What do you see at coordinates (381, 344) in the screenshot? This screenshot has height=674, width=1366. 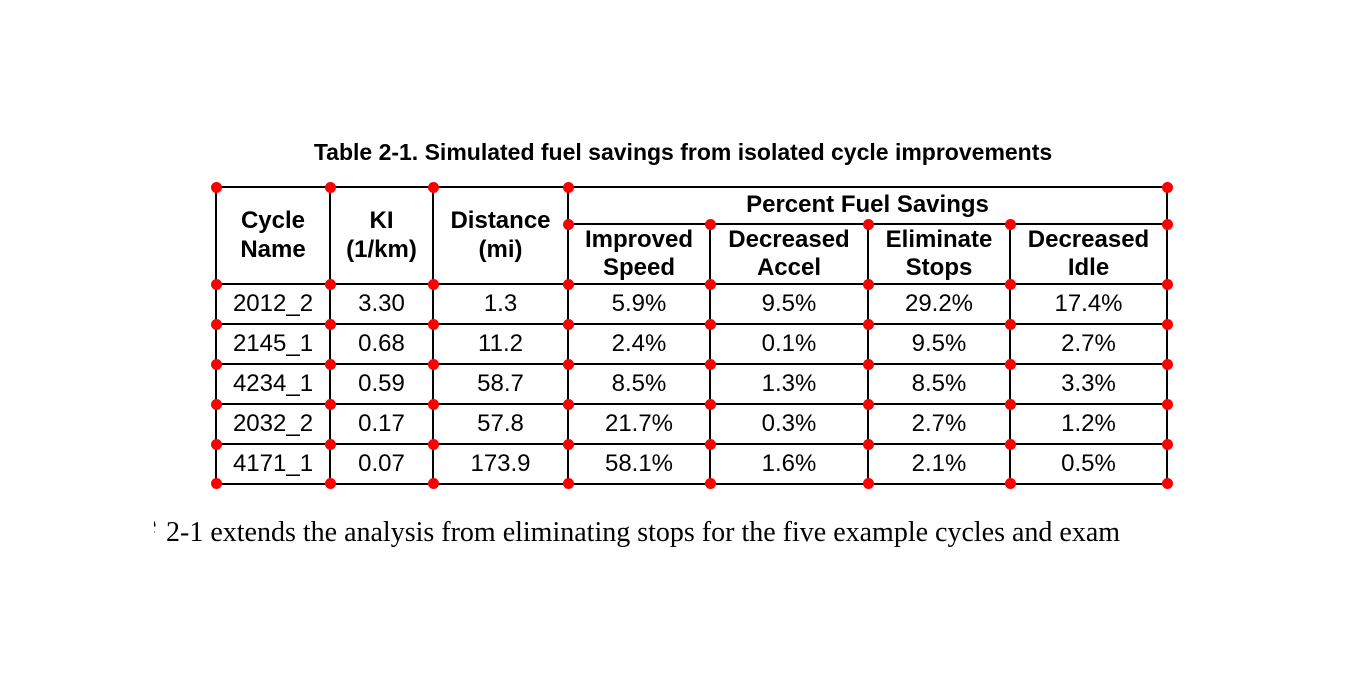 I see `table-cell: 0.68` at bounding box center [381, 344].